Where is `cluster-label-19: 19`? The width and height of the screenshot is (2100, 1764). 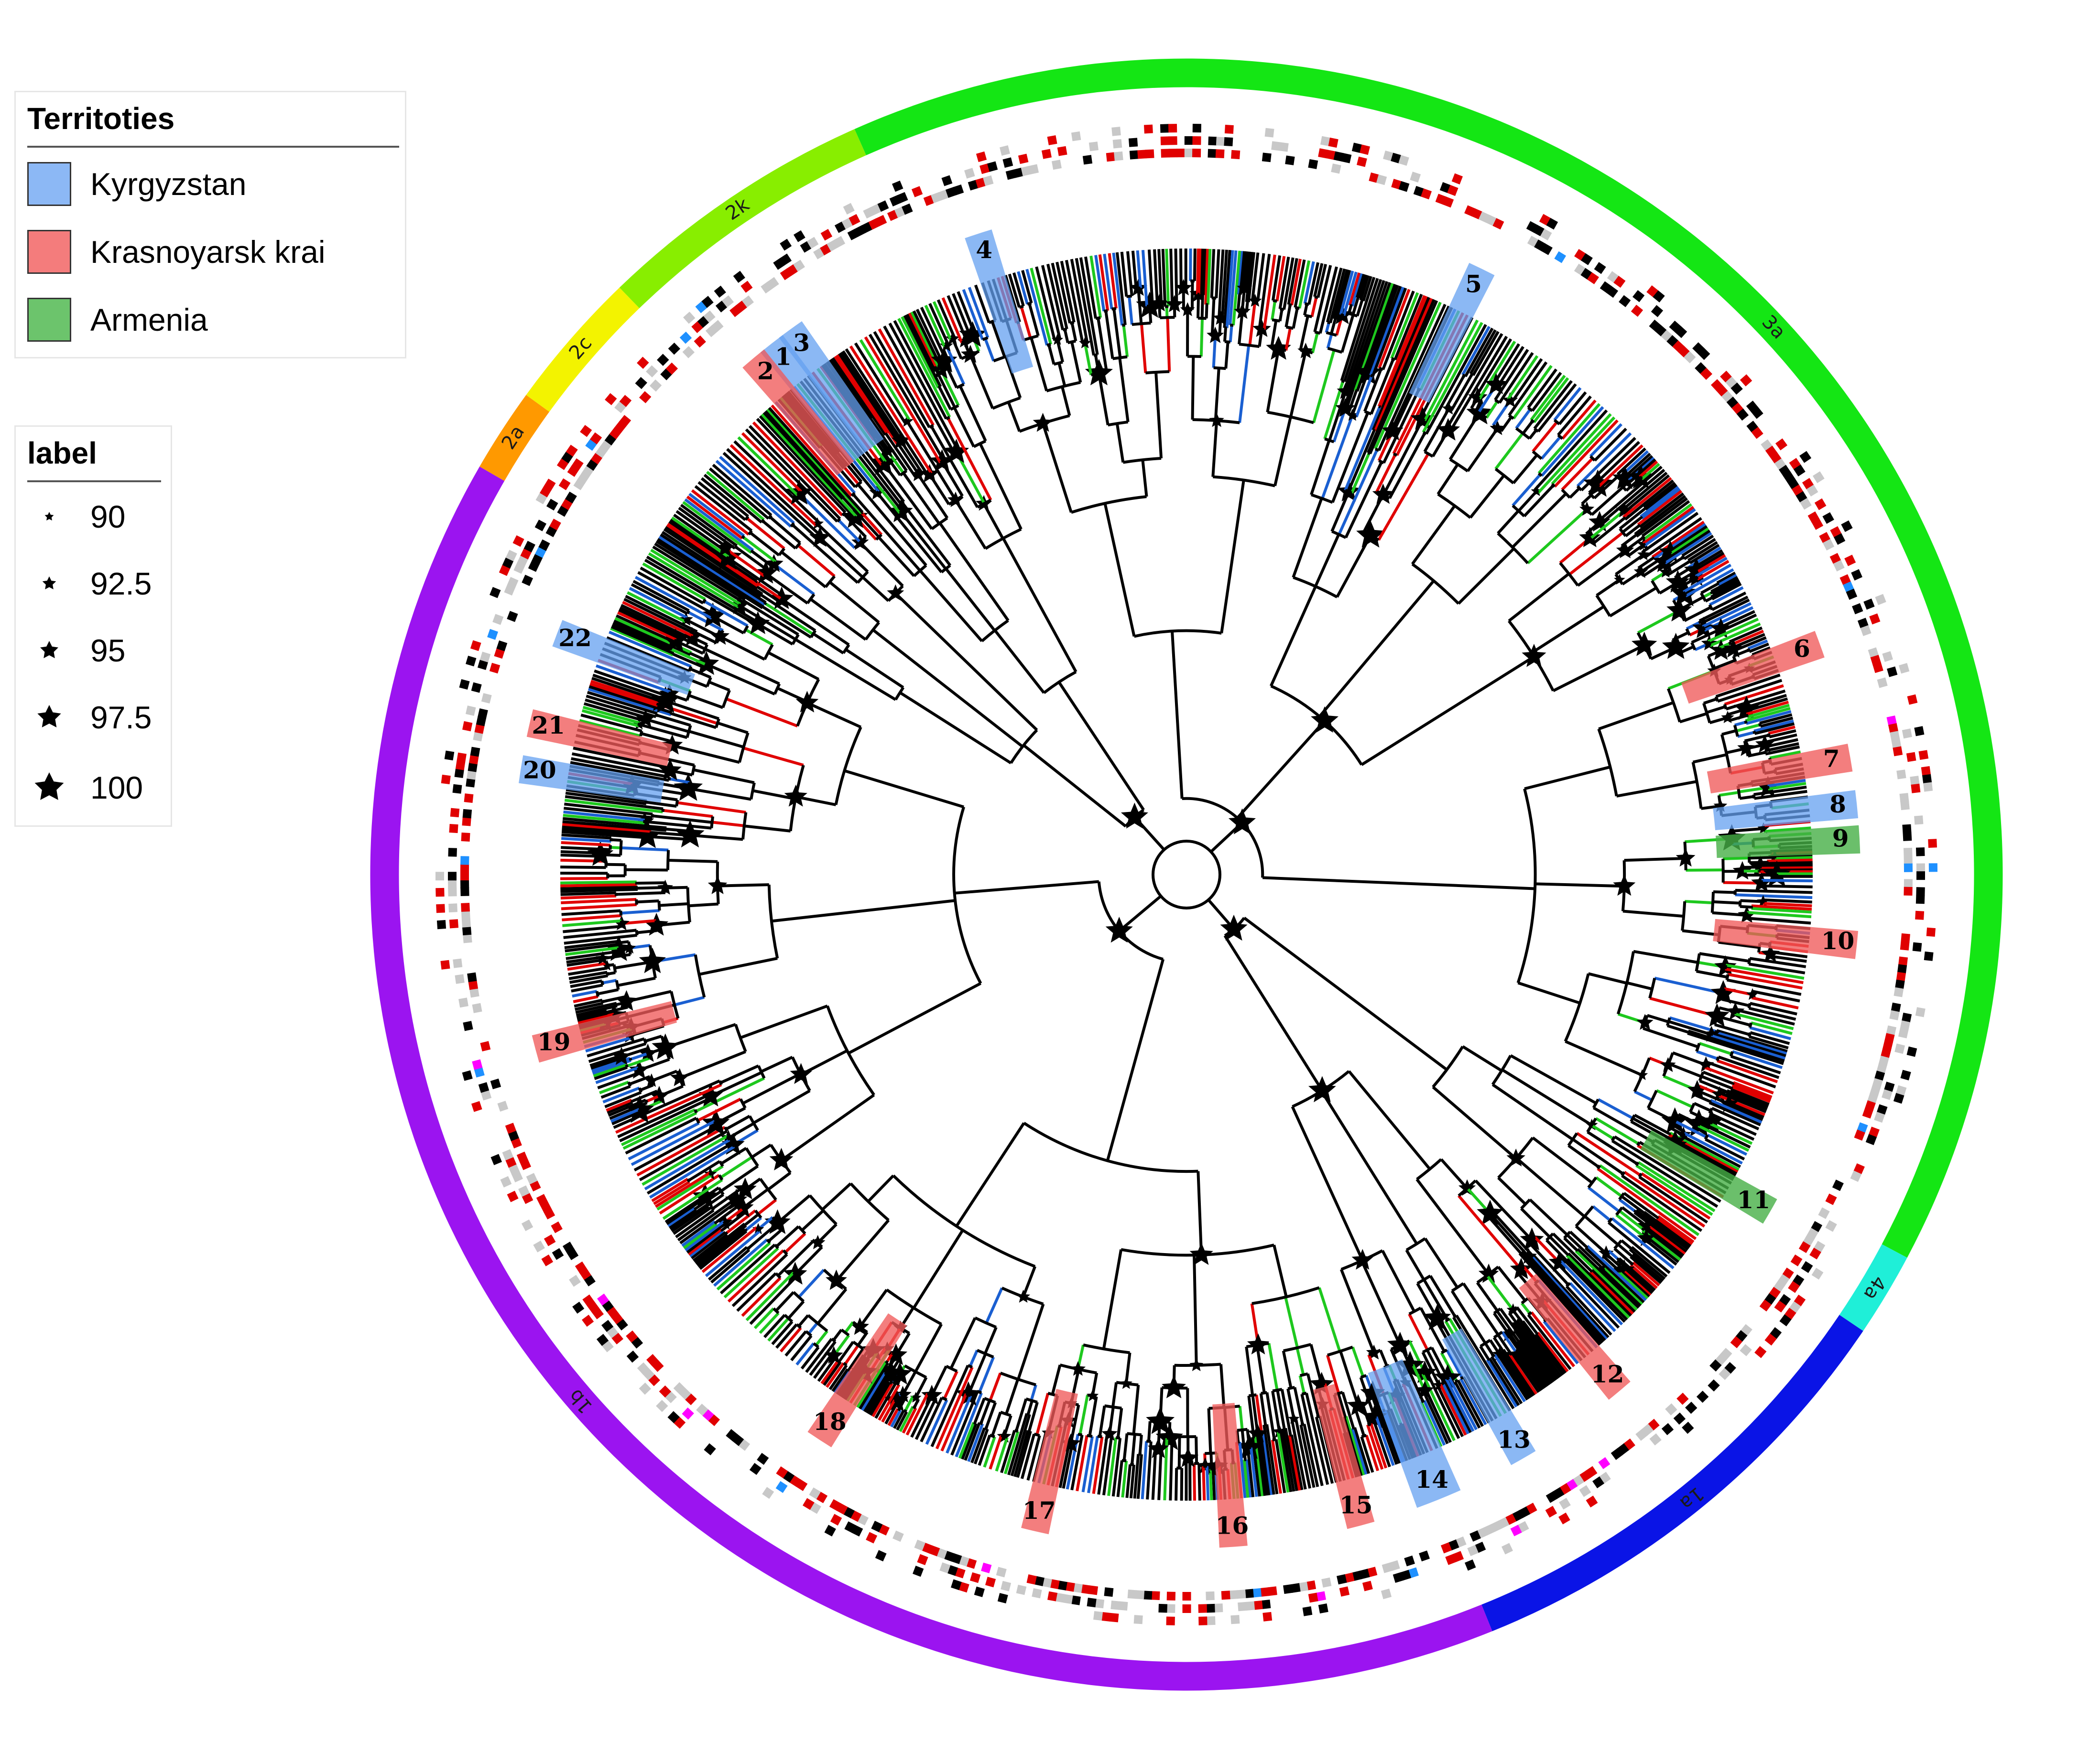
cluster-label-19: 19 is located at coordinates (554, 1042).